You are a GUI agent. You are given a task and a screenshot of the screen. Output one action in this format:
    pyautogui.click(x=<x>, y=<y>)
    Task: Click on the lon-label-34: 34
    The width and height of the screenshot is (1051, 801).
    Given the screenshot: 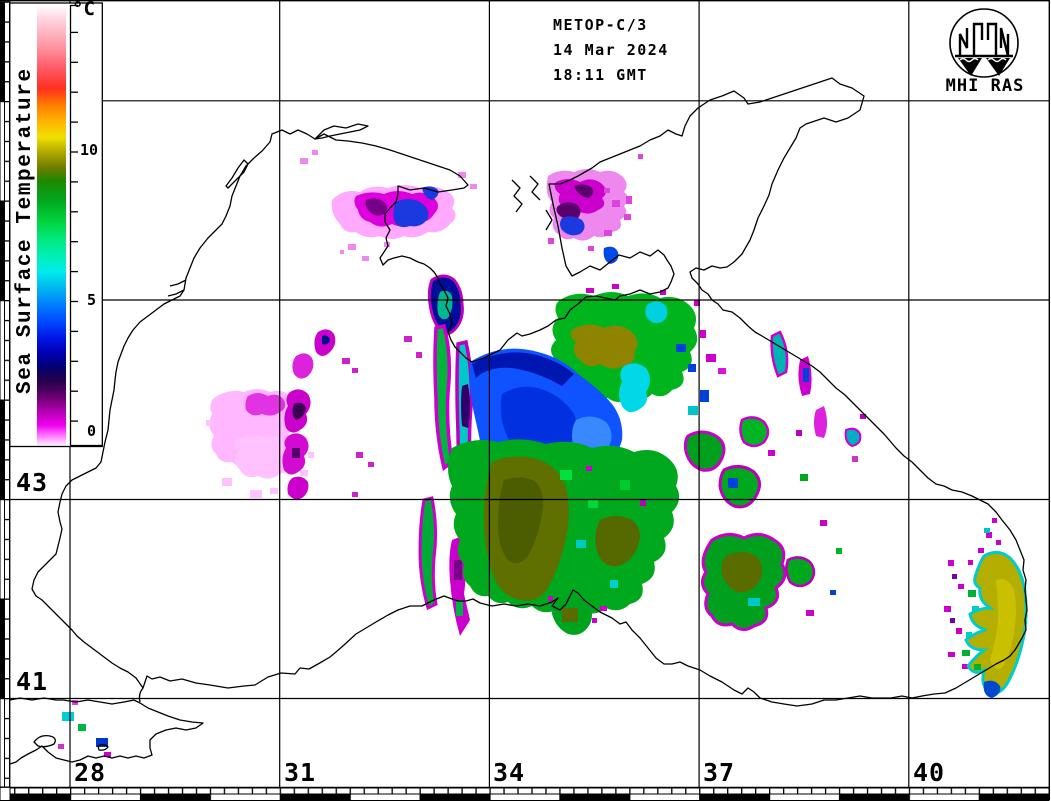 What is the action you would take?
    pyautogui.click(x=509, y=772)
    